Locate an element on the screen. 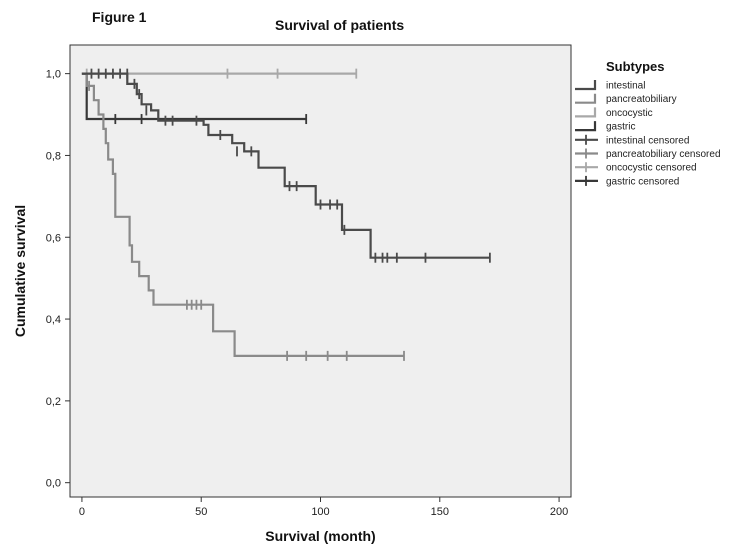 This screenshot has width=742, height=549. x-axis-title: Survival (month) is located at coordinates (320, 536).